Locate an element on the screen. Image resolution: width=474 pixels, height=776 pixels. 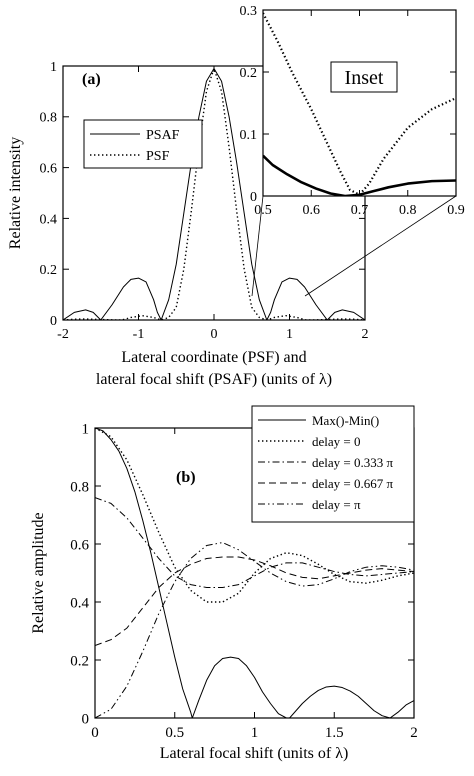
inset-frame is located at coordinates (359, 103).